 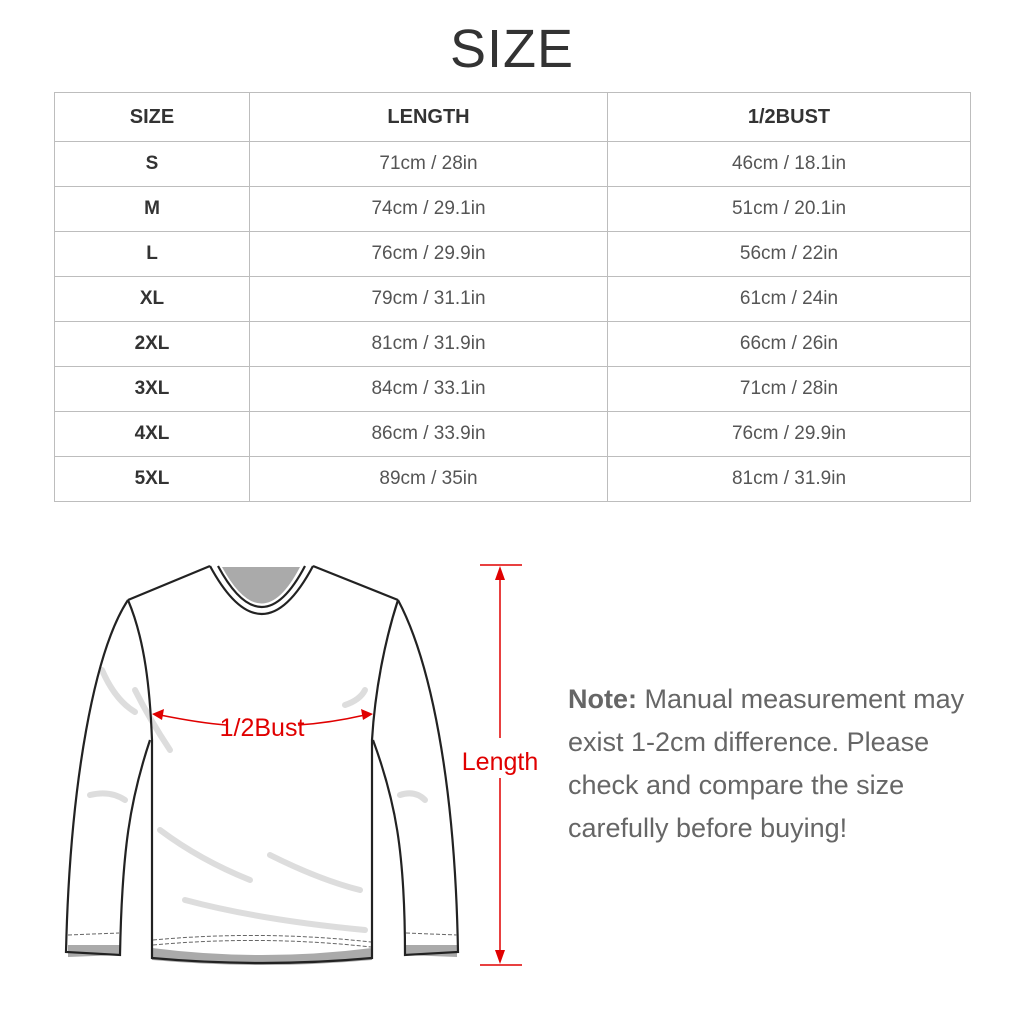 I want to click on header-bust: 1/2BUST, so click(x=789, y=117).